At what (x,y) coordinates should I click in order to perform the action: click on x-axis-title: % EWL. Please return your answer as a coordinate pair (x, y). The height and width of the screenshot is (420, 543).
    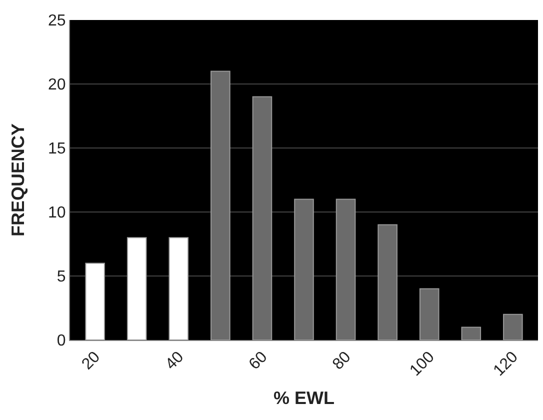
    Looking at the image, I should click on (304, 398).